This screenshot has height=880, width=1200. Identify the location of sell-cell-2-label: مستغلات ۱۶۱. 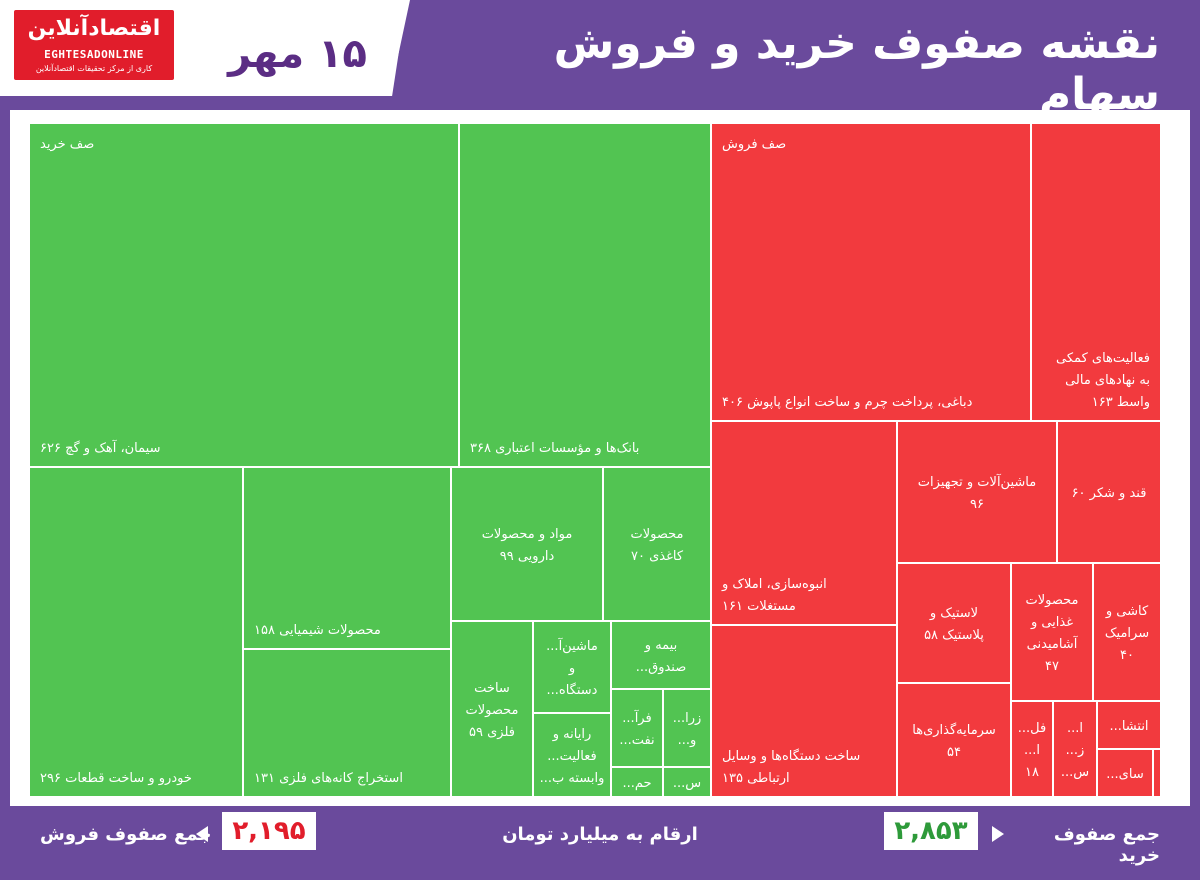
(759, 606).